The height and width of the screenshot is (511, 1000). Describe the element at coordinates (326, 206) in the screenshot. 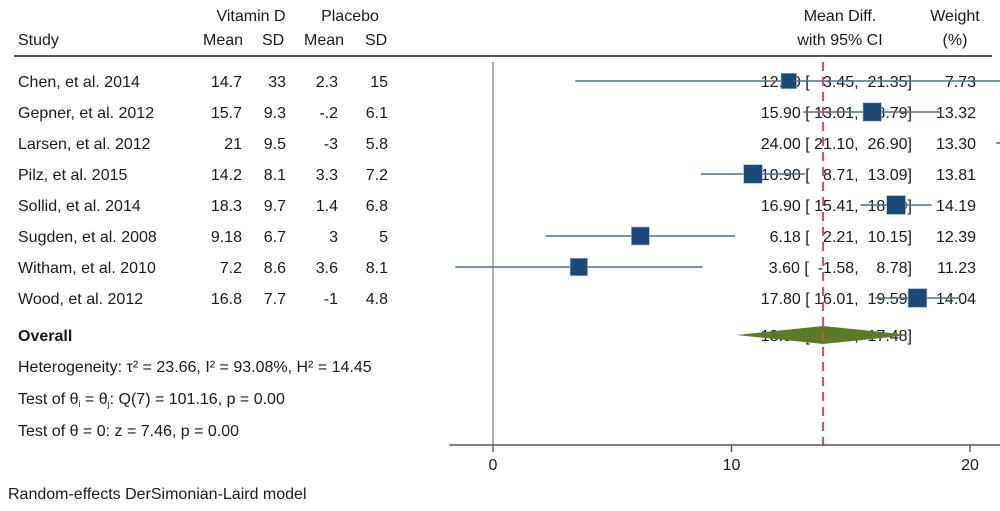

I see `pl-mean: 1.4` at that location.